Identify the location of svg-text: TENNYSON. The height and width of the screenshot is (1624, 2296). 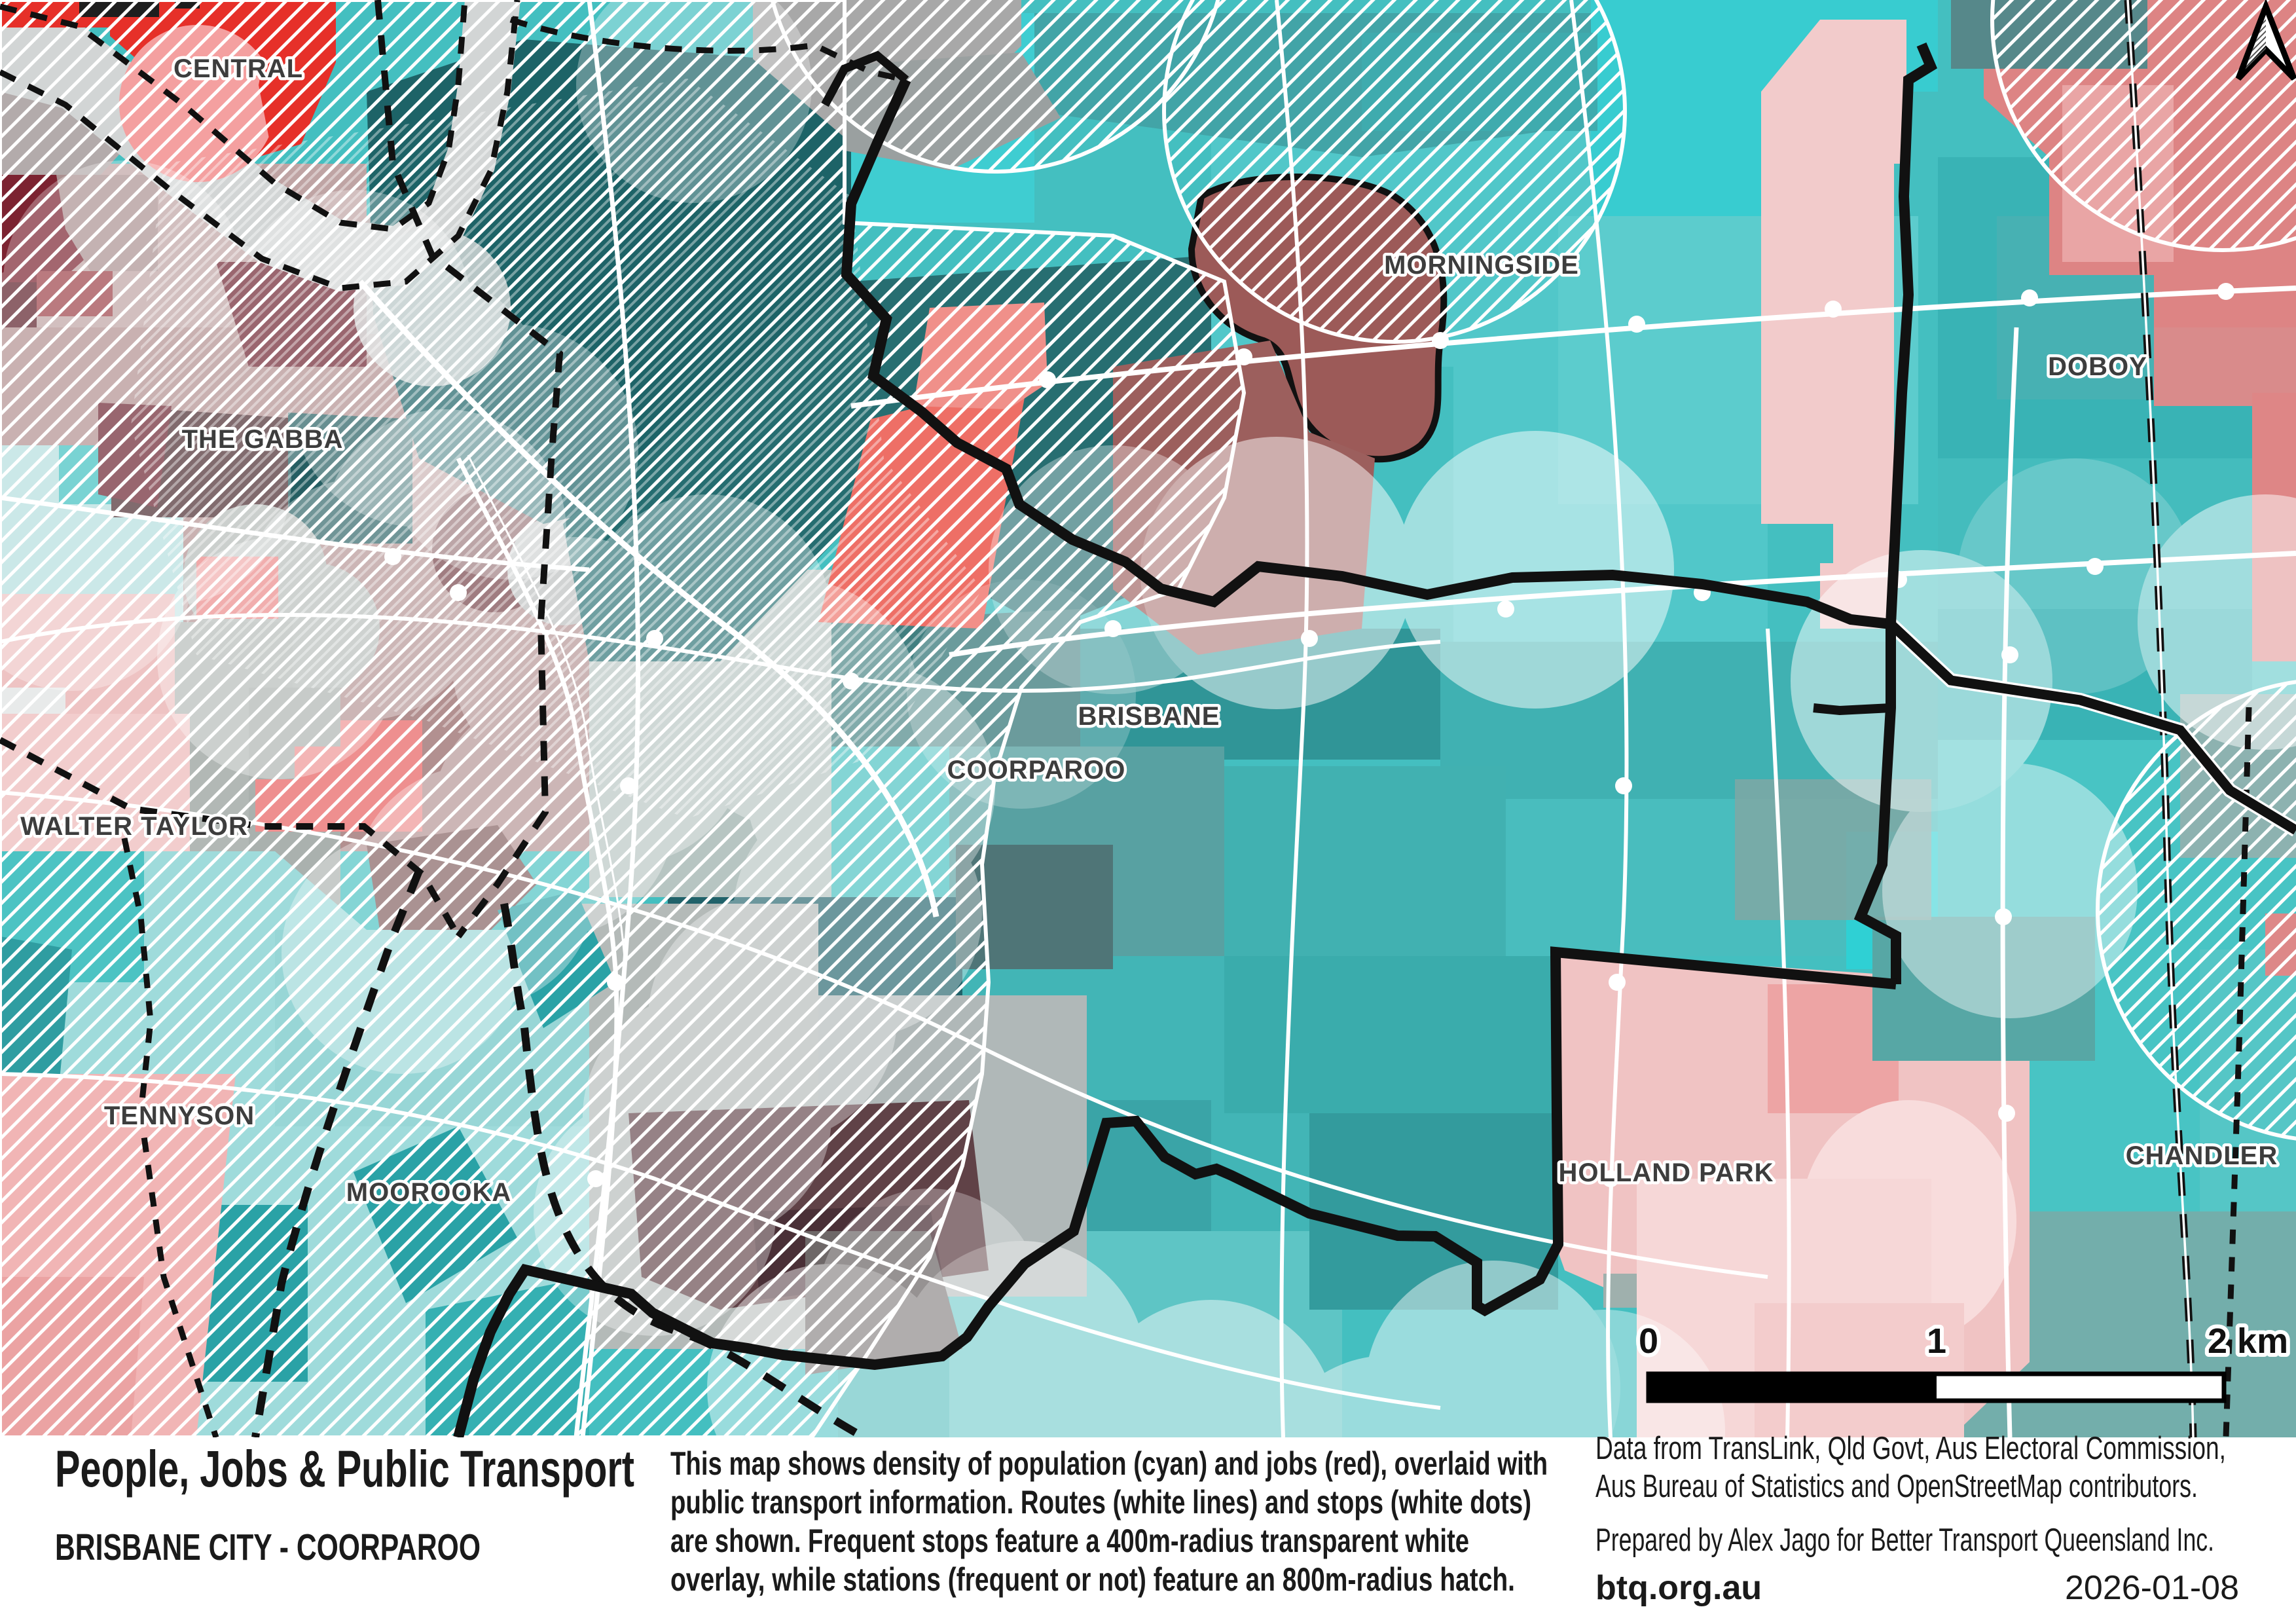
(179, 1115).